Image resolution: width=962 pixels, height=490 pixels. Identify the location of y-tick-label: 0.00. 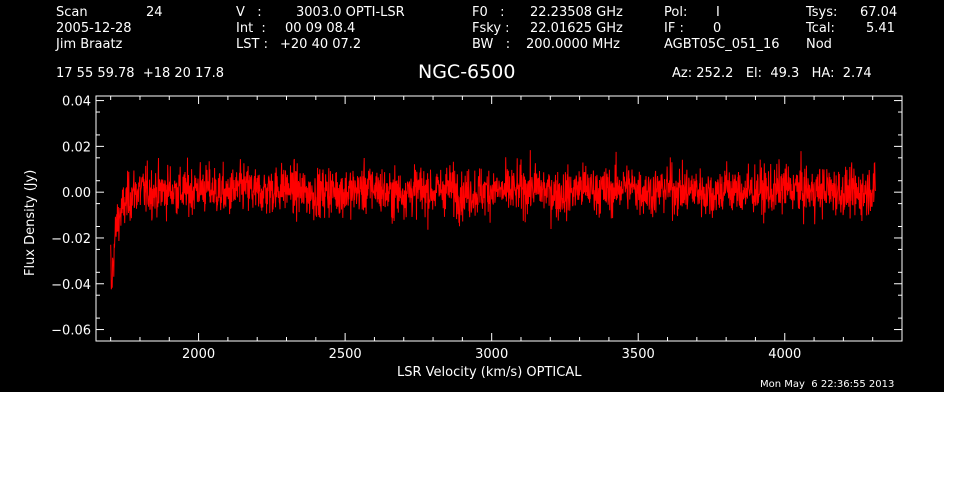
(76, 193).